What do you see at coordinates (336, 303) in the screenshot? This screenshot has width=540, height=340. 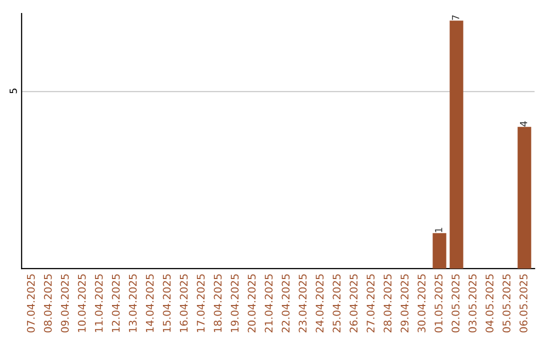 I see `x-tick-label: 25.04.2025` at bounding box center [336, 303].